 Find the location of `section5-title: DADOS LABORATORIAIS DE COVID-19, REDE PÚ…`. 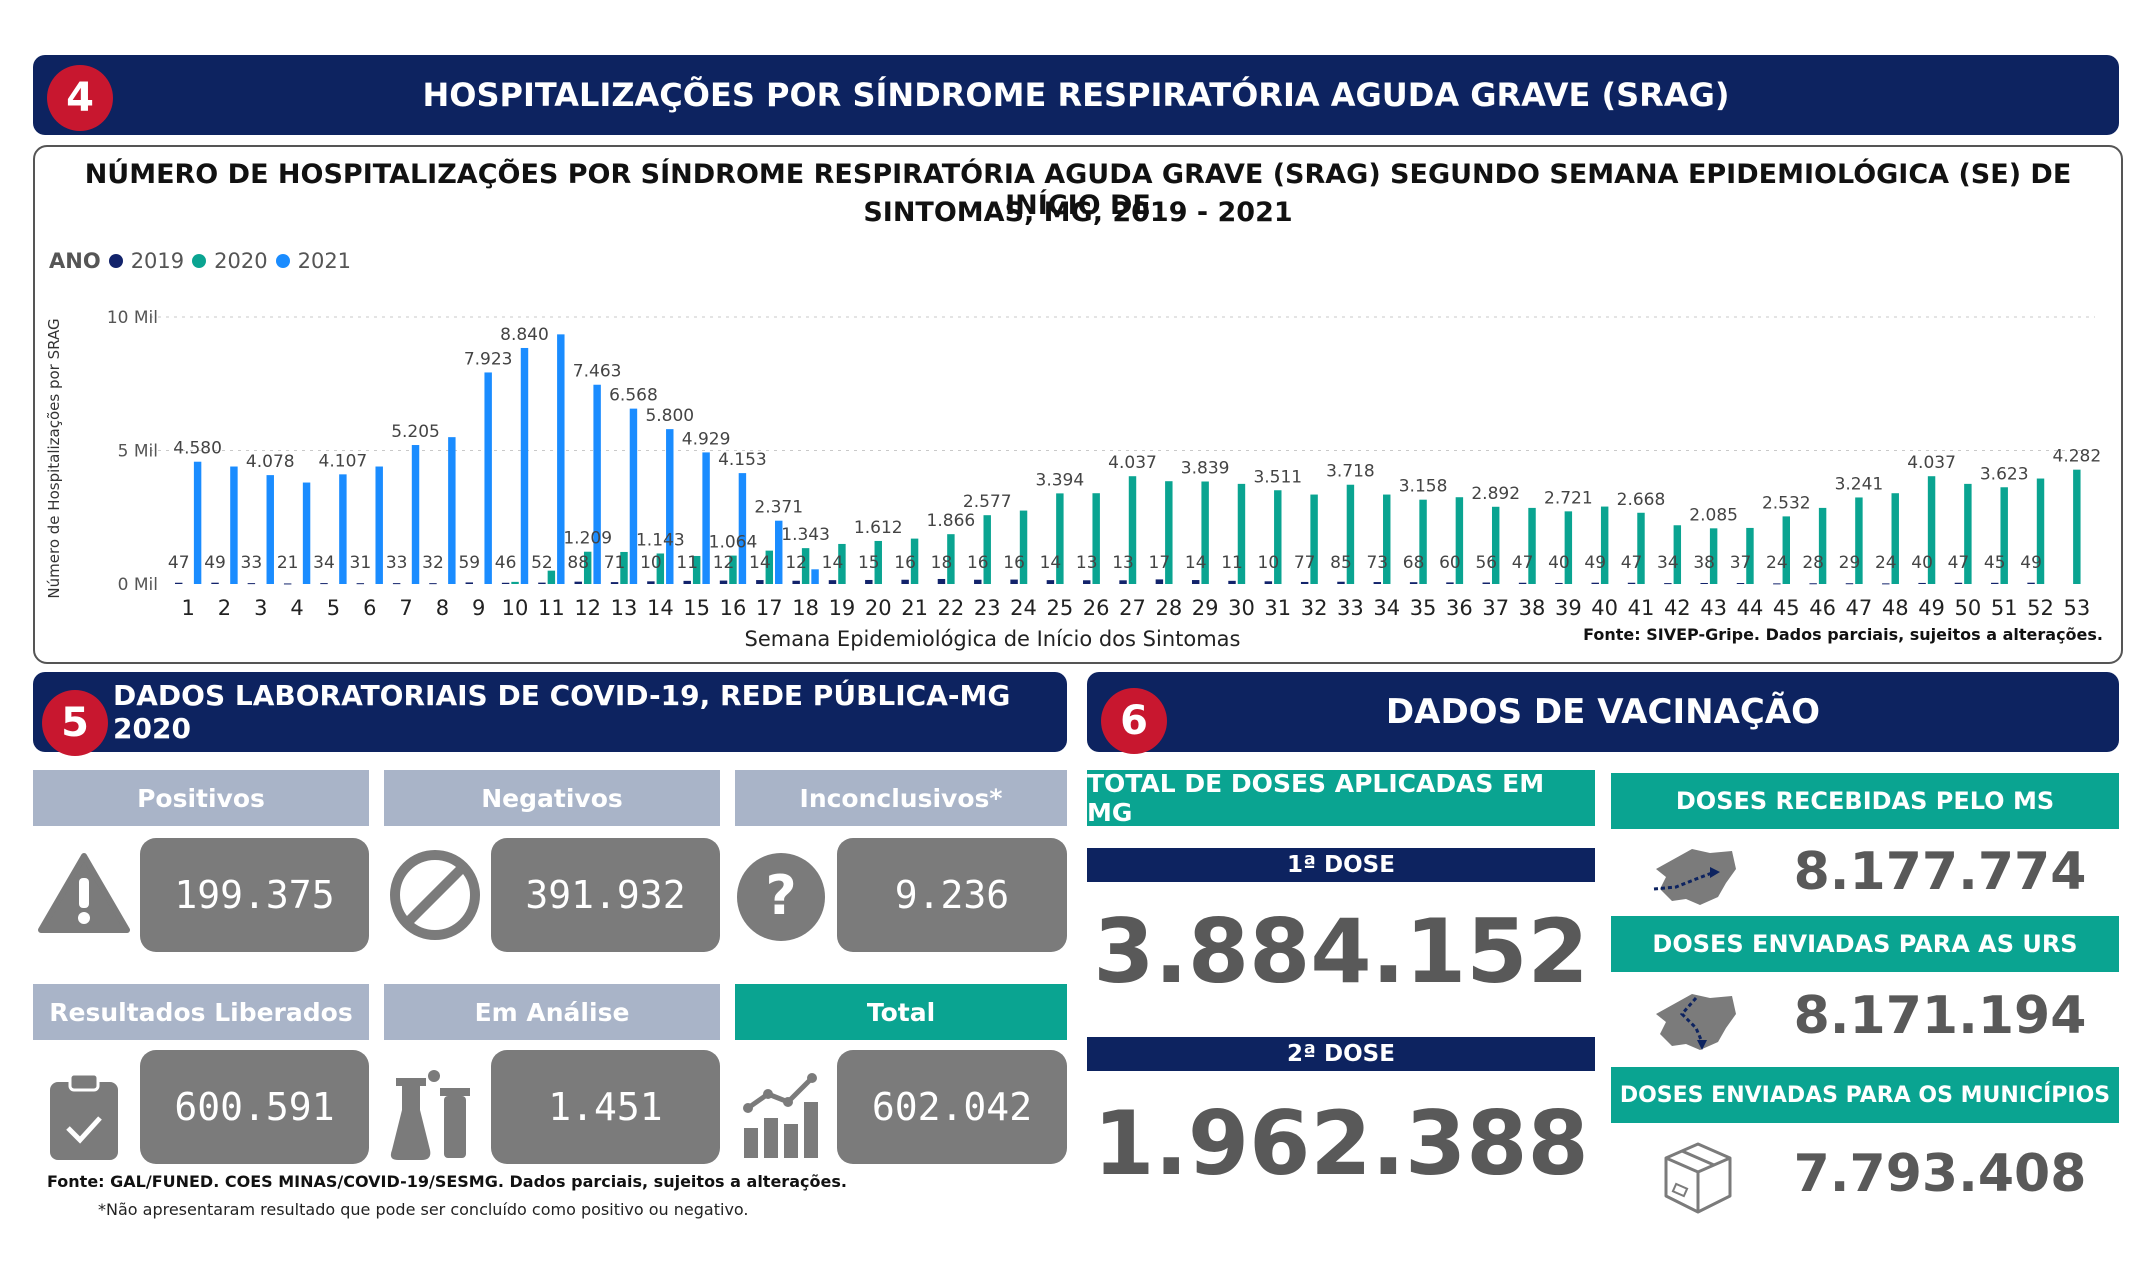

section5-title: DADOS LABORATORIAIS DE COVID-19, REDE PÚ… is located at coordinates (562, 712).